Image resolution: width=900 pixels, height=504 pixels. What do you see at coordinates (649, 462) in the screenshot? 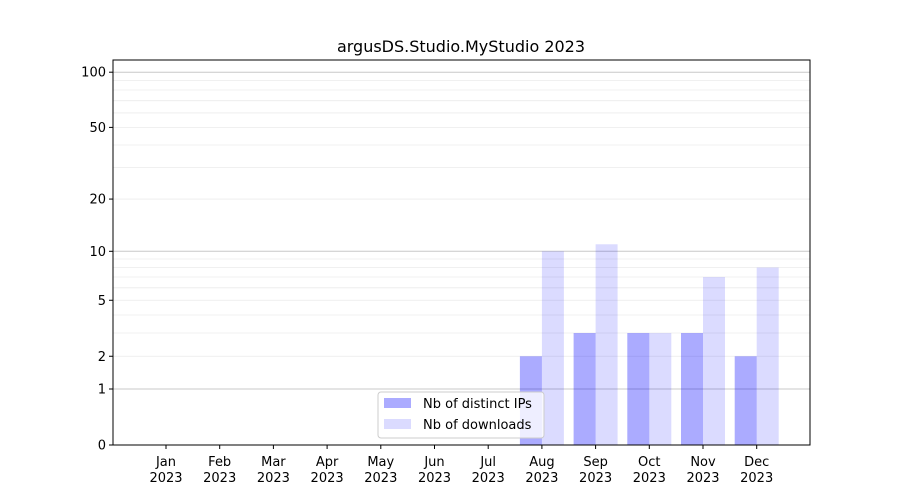
I see `x-tick-label: Oct` at bounding box center [649, 462].